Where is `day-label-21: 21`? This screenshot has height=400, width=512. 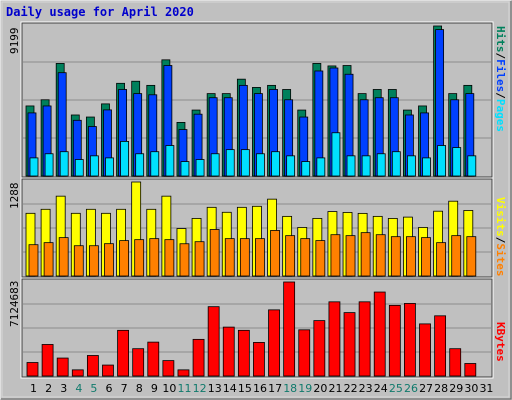 day-label-21: 21 is located at coordinates (335, 388).